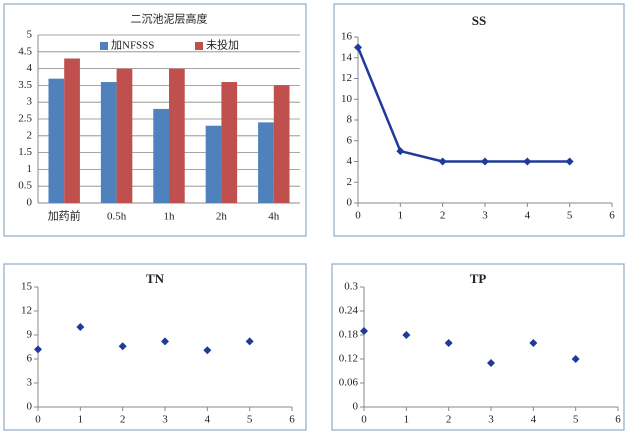 Image resolution: width=628 pixels, height=433 pixels. Describe the element at coordinates (479, 20) in the screenshot. I see `chart-title: SS` at that location.